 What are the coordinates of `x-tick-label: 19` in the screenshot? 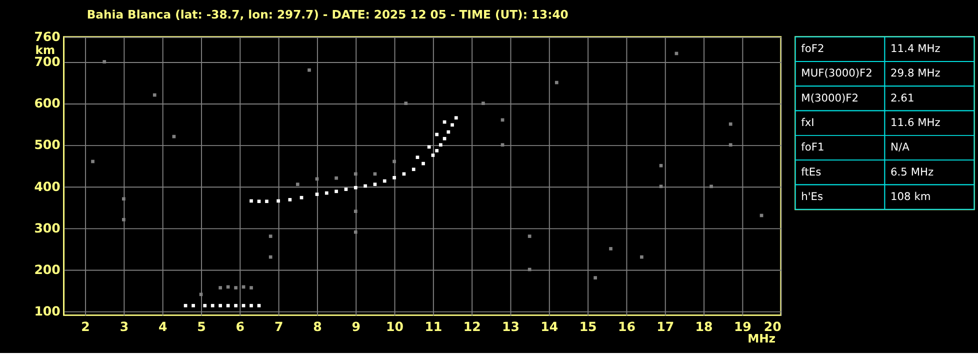 It's located at (743, 326).